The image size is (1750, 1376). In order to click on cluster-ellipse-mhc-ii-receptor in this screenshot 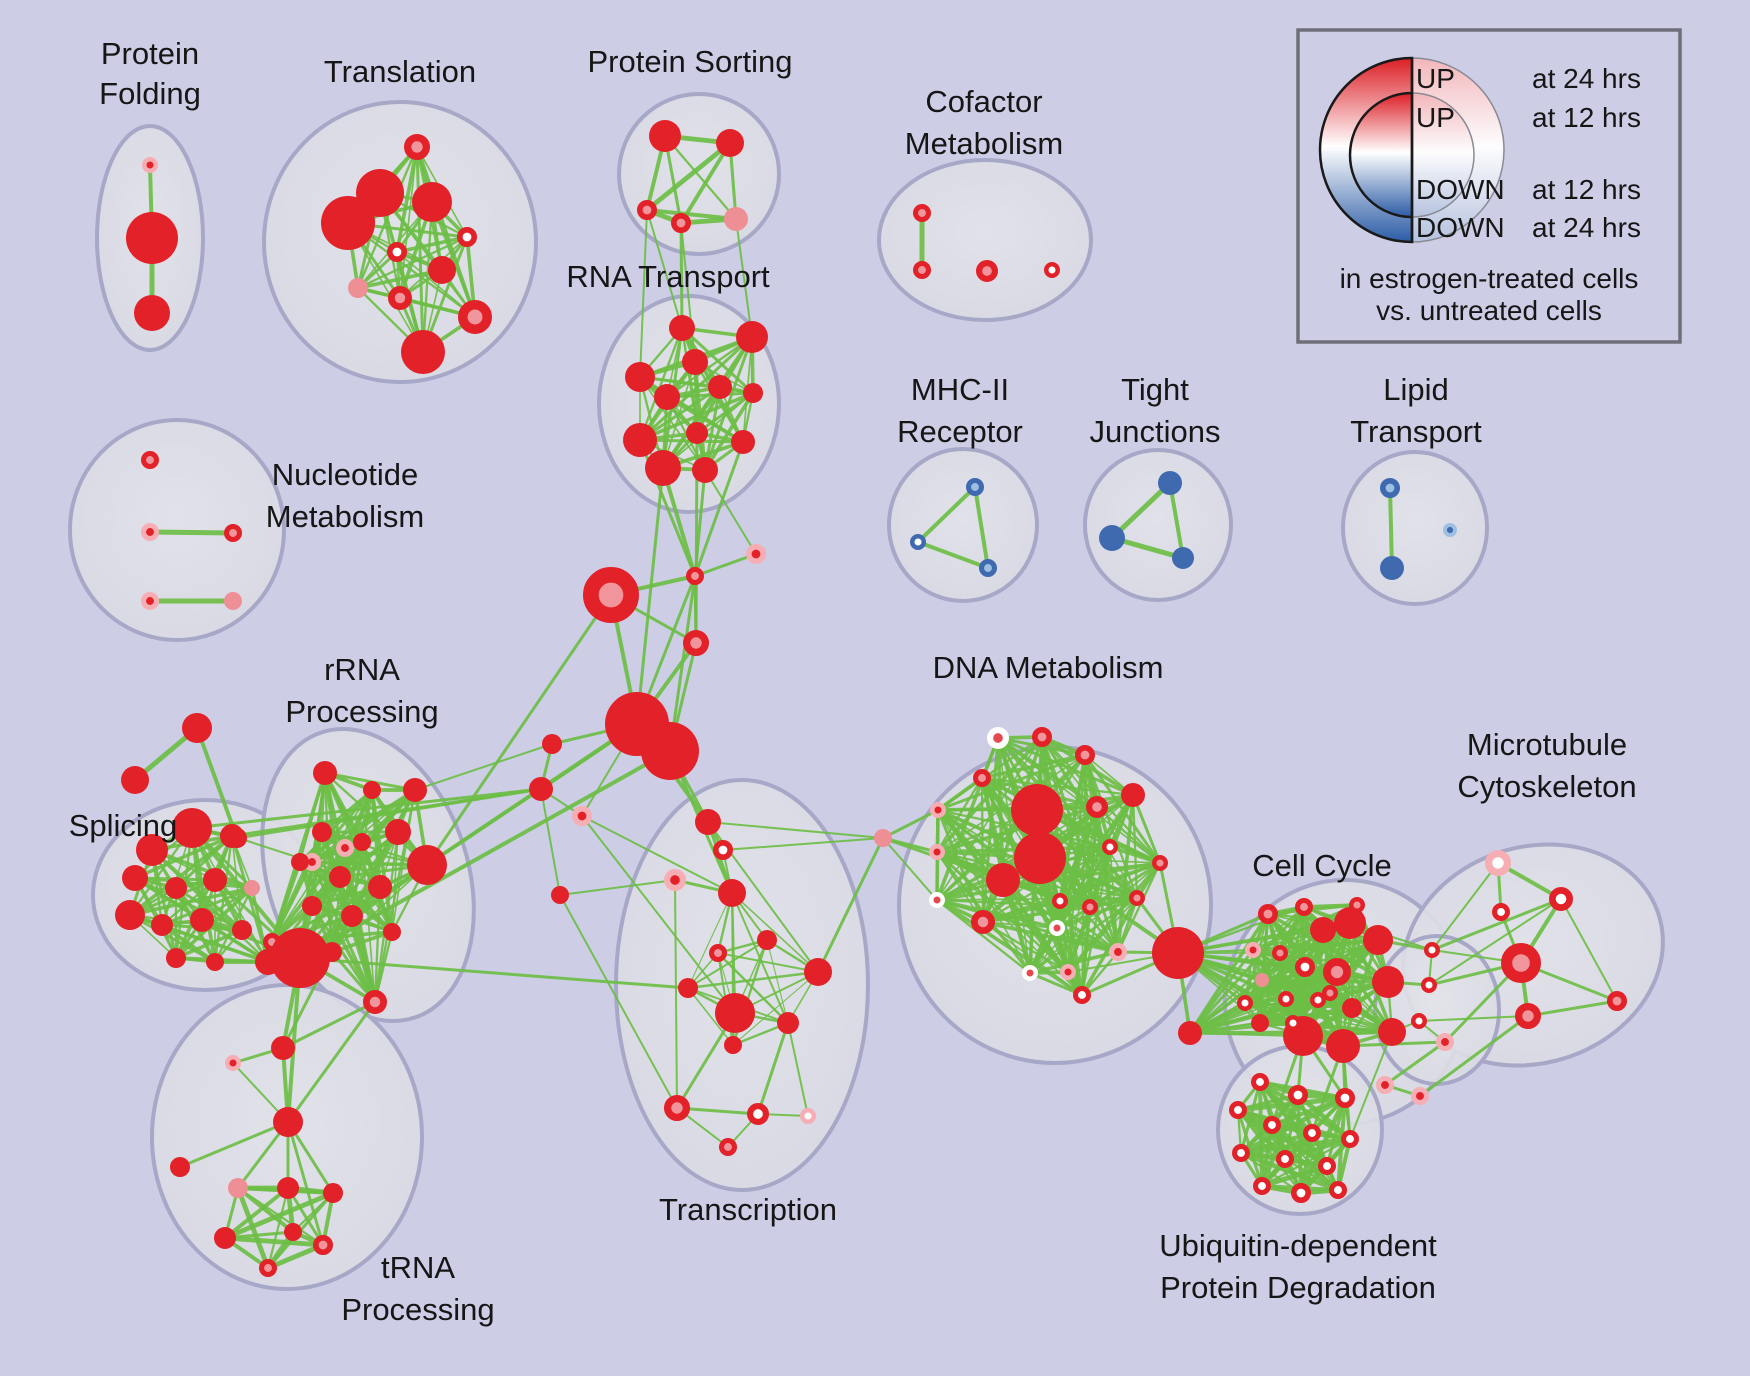, I will do `click(963, 525)`.